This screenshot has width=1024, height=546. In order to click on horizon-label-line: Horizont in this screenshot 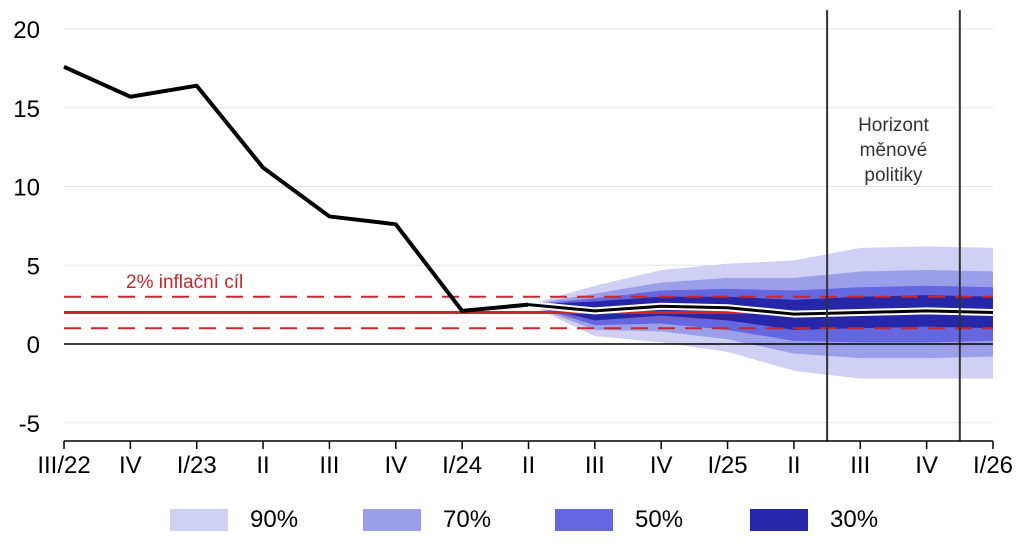, I will do `click(893, 125)`.